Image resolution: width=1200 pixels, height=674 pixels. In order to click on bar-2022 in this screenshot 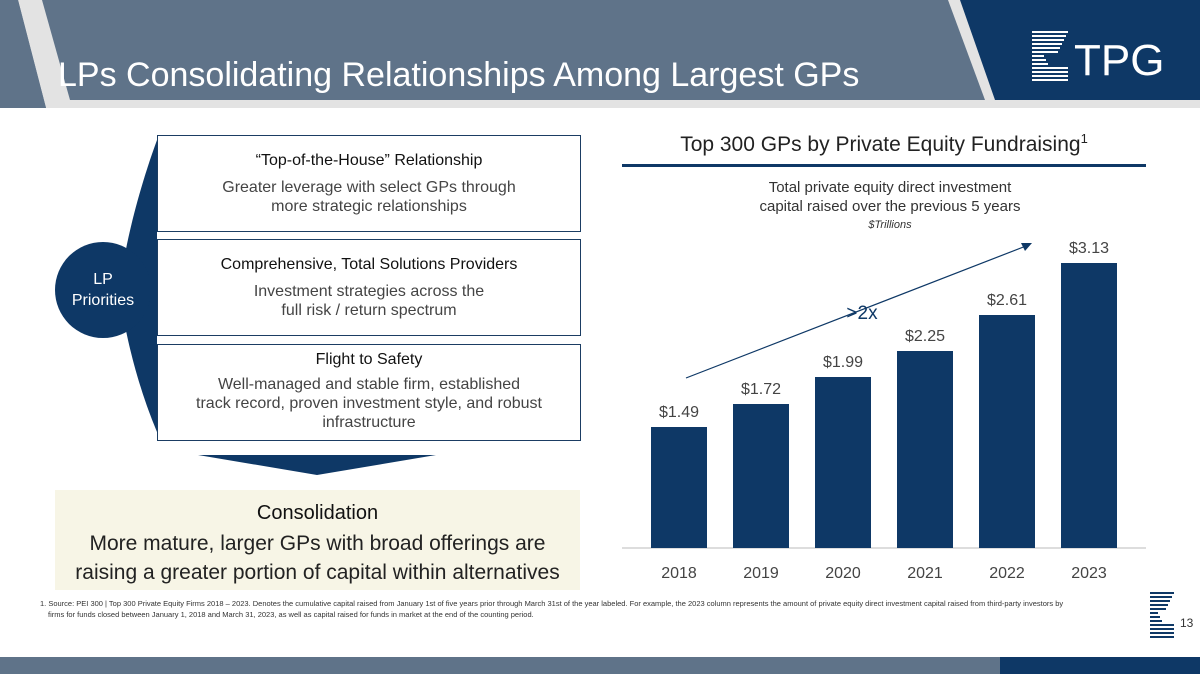, I will do `click(1007, 431)`.